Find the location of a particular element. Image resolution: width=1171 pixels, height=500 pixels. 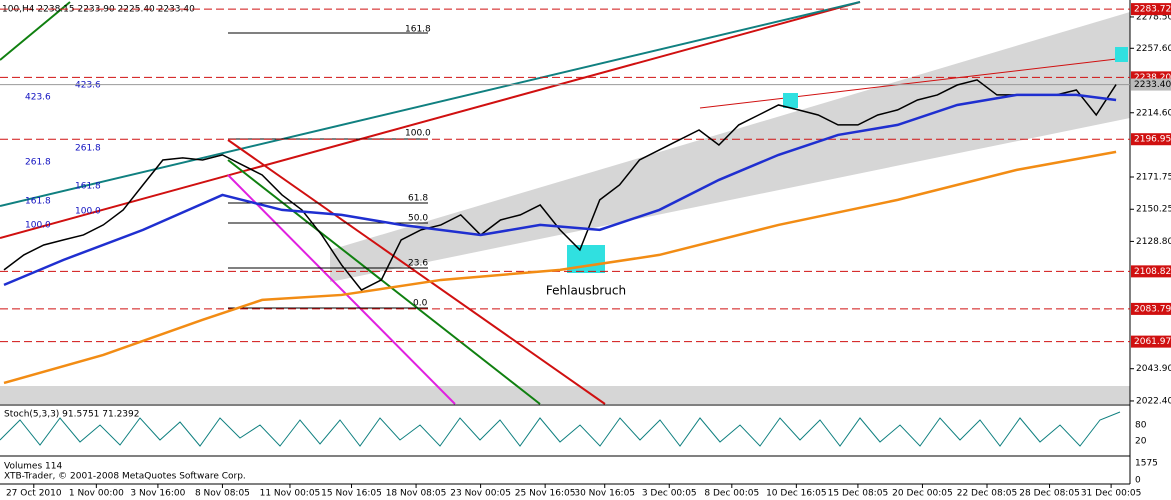

x-tick-label: 3 Nov 16:00 is located at coordinates (157, 494).